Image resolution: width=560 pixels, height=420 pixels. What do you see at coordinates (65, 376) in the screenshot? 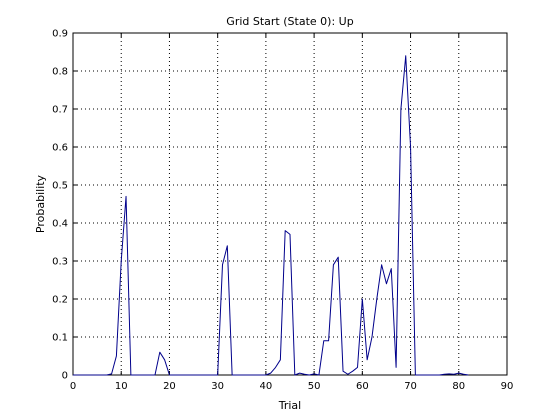
I see `y-tick-label: 0` at bounding box center [65, 376].